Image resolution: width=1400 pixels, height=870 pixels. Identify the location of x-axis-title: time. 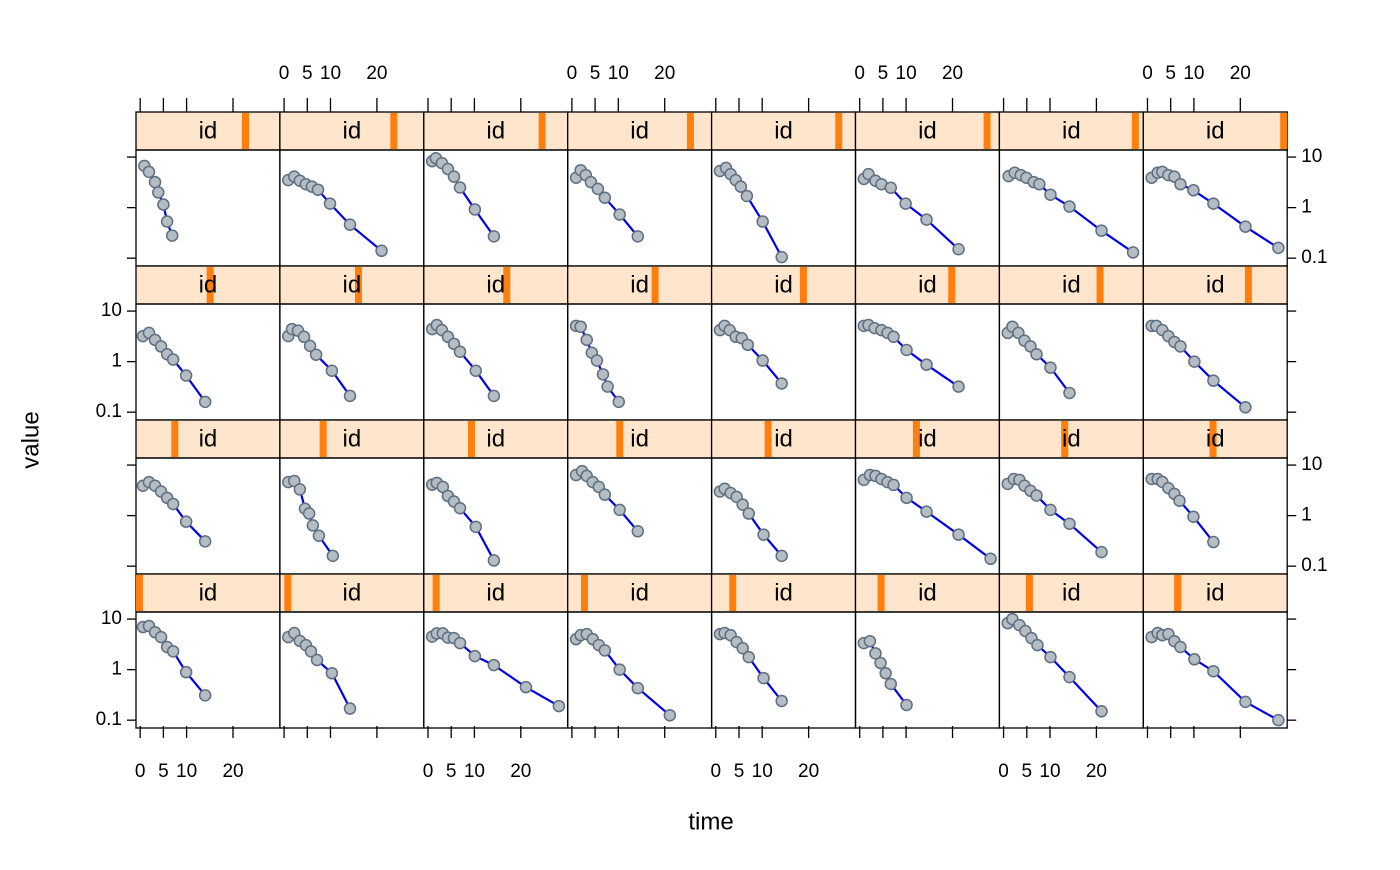
(710, 821).